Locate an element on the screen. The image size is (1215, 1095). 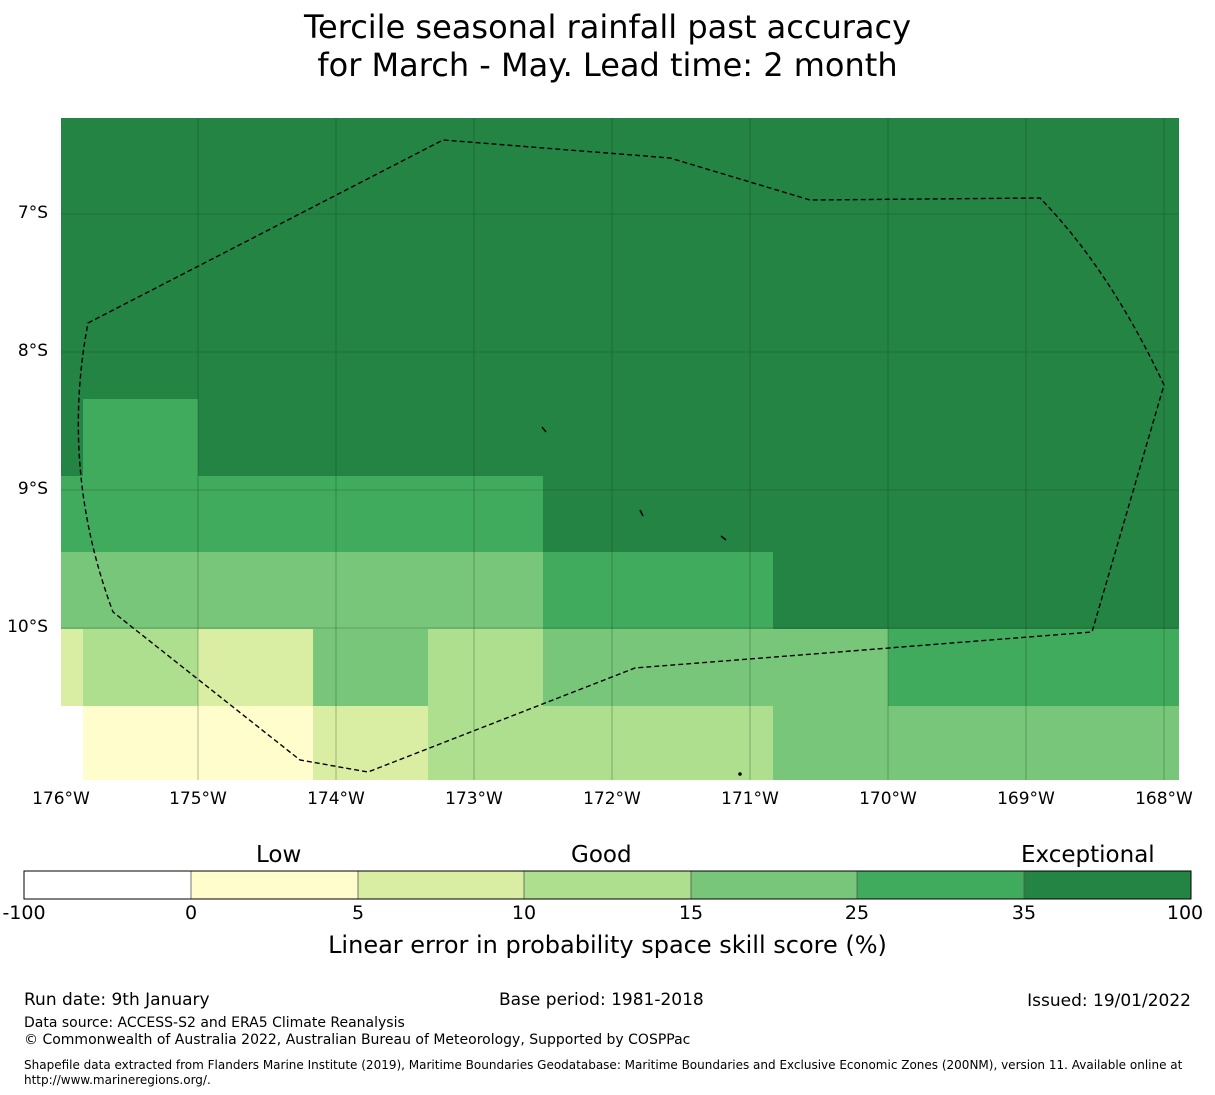
colorbar-tick: 10 is located at coordinates (524, 913).